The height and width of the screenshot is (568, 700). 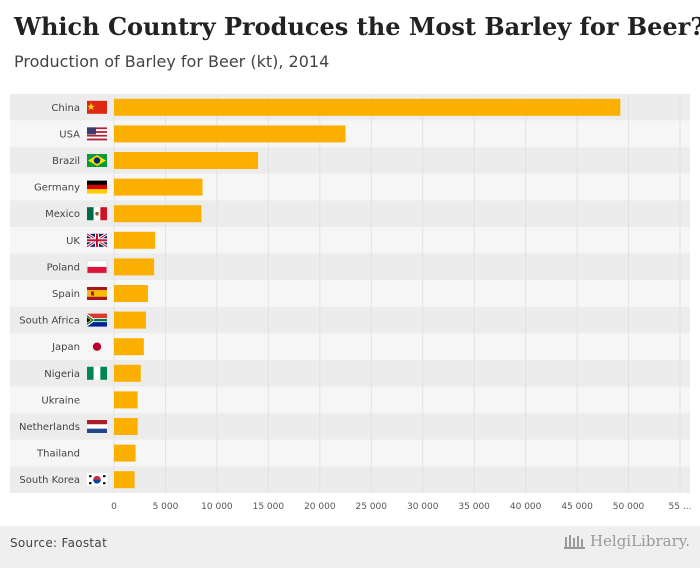 I want to click on x-tick-label: 30 000, so click(x=423, y=507).